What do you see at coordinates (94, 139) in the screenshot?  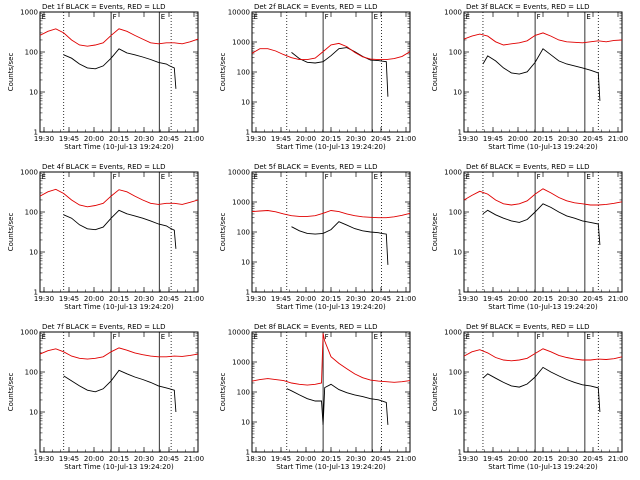 I see `x-tick-label: 20:00` at bounding box center [94, 139].